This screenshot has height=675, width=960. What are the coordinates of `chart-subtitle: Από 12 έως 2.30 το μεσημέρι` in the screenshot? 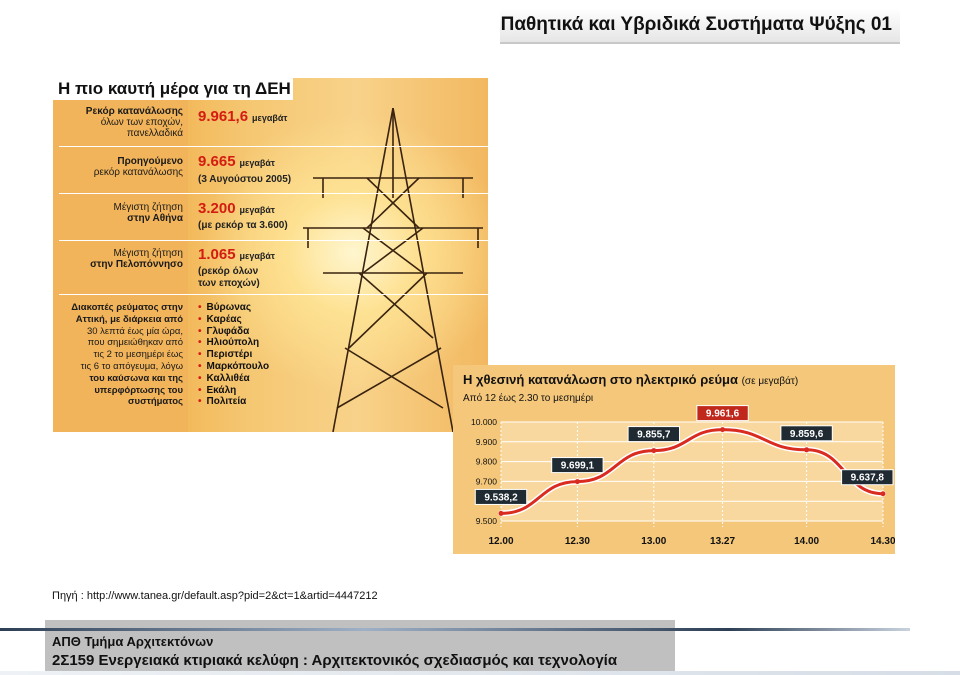 It's located at (528, 398).